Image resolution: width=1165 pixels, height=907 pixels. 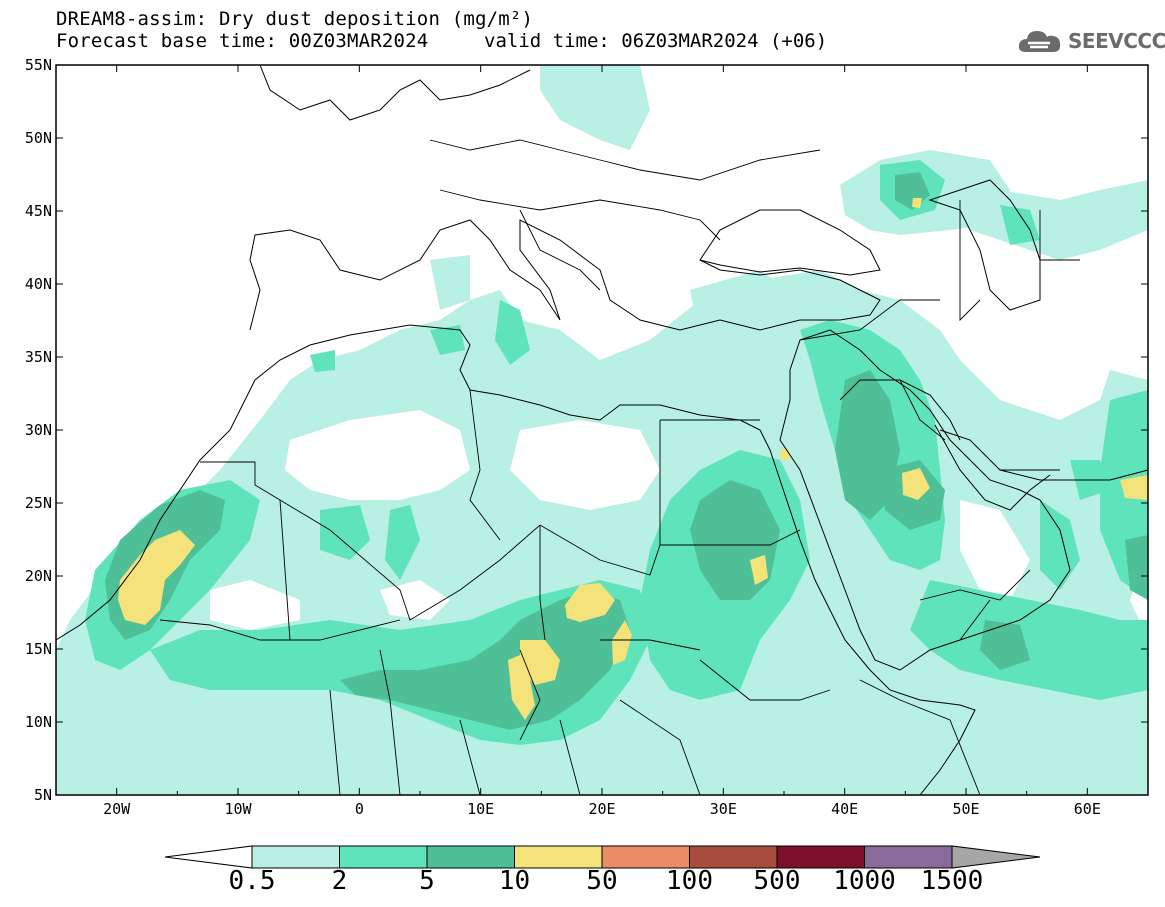 What do you see at coordinates (723, 809) in the screenshot?
I see `lon-tick-label: 30E` at bounding box center [723, 809].